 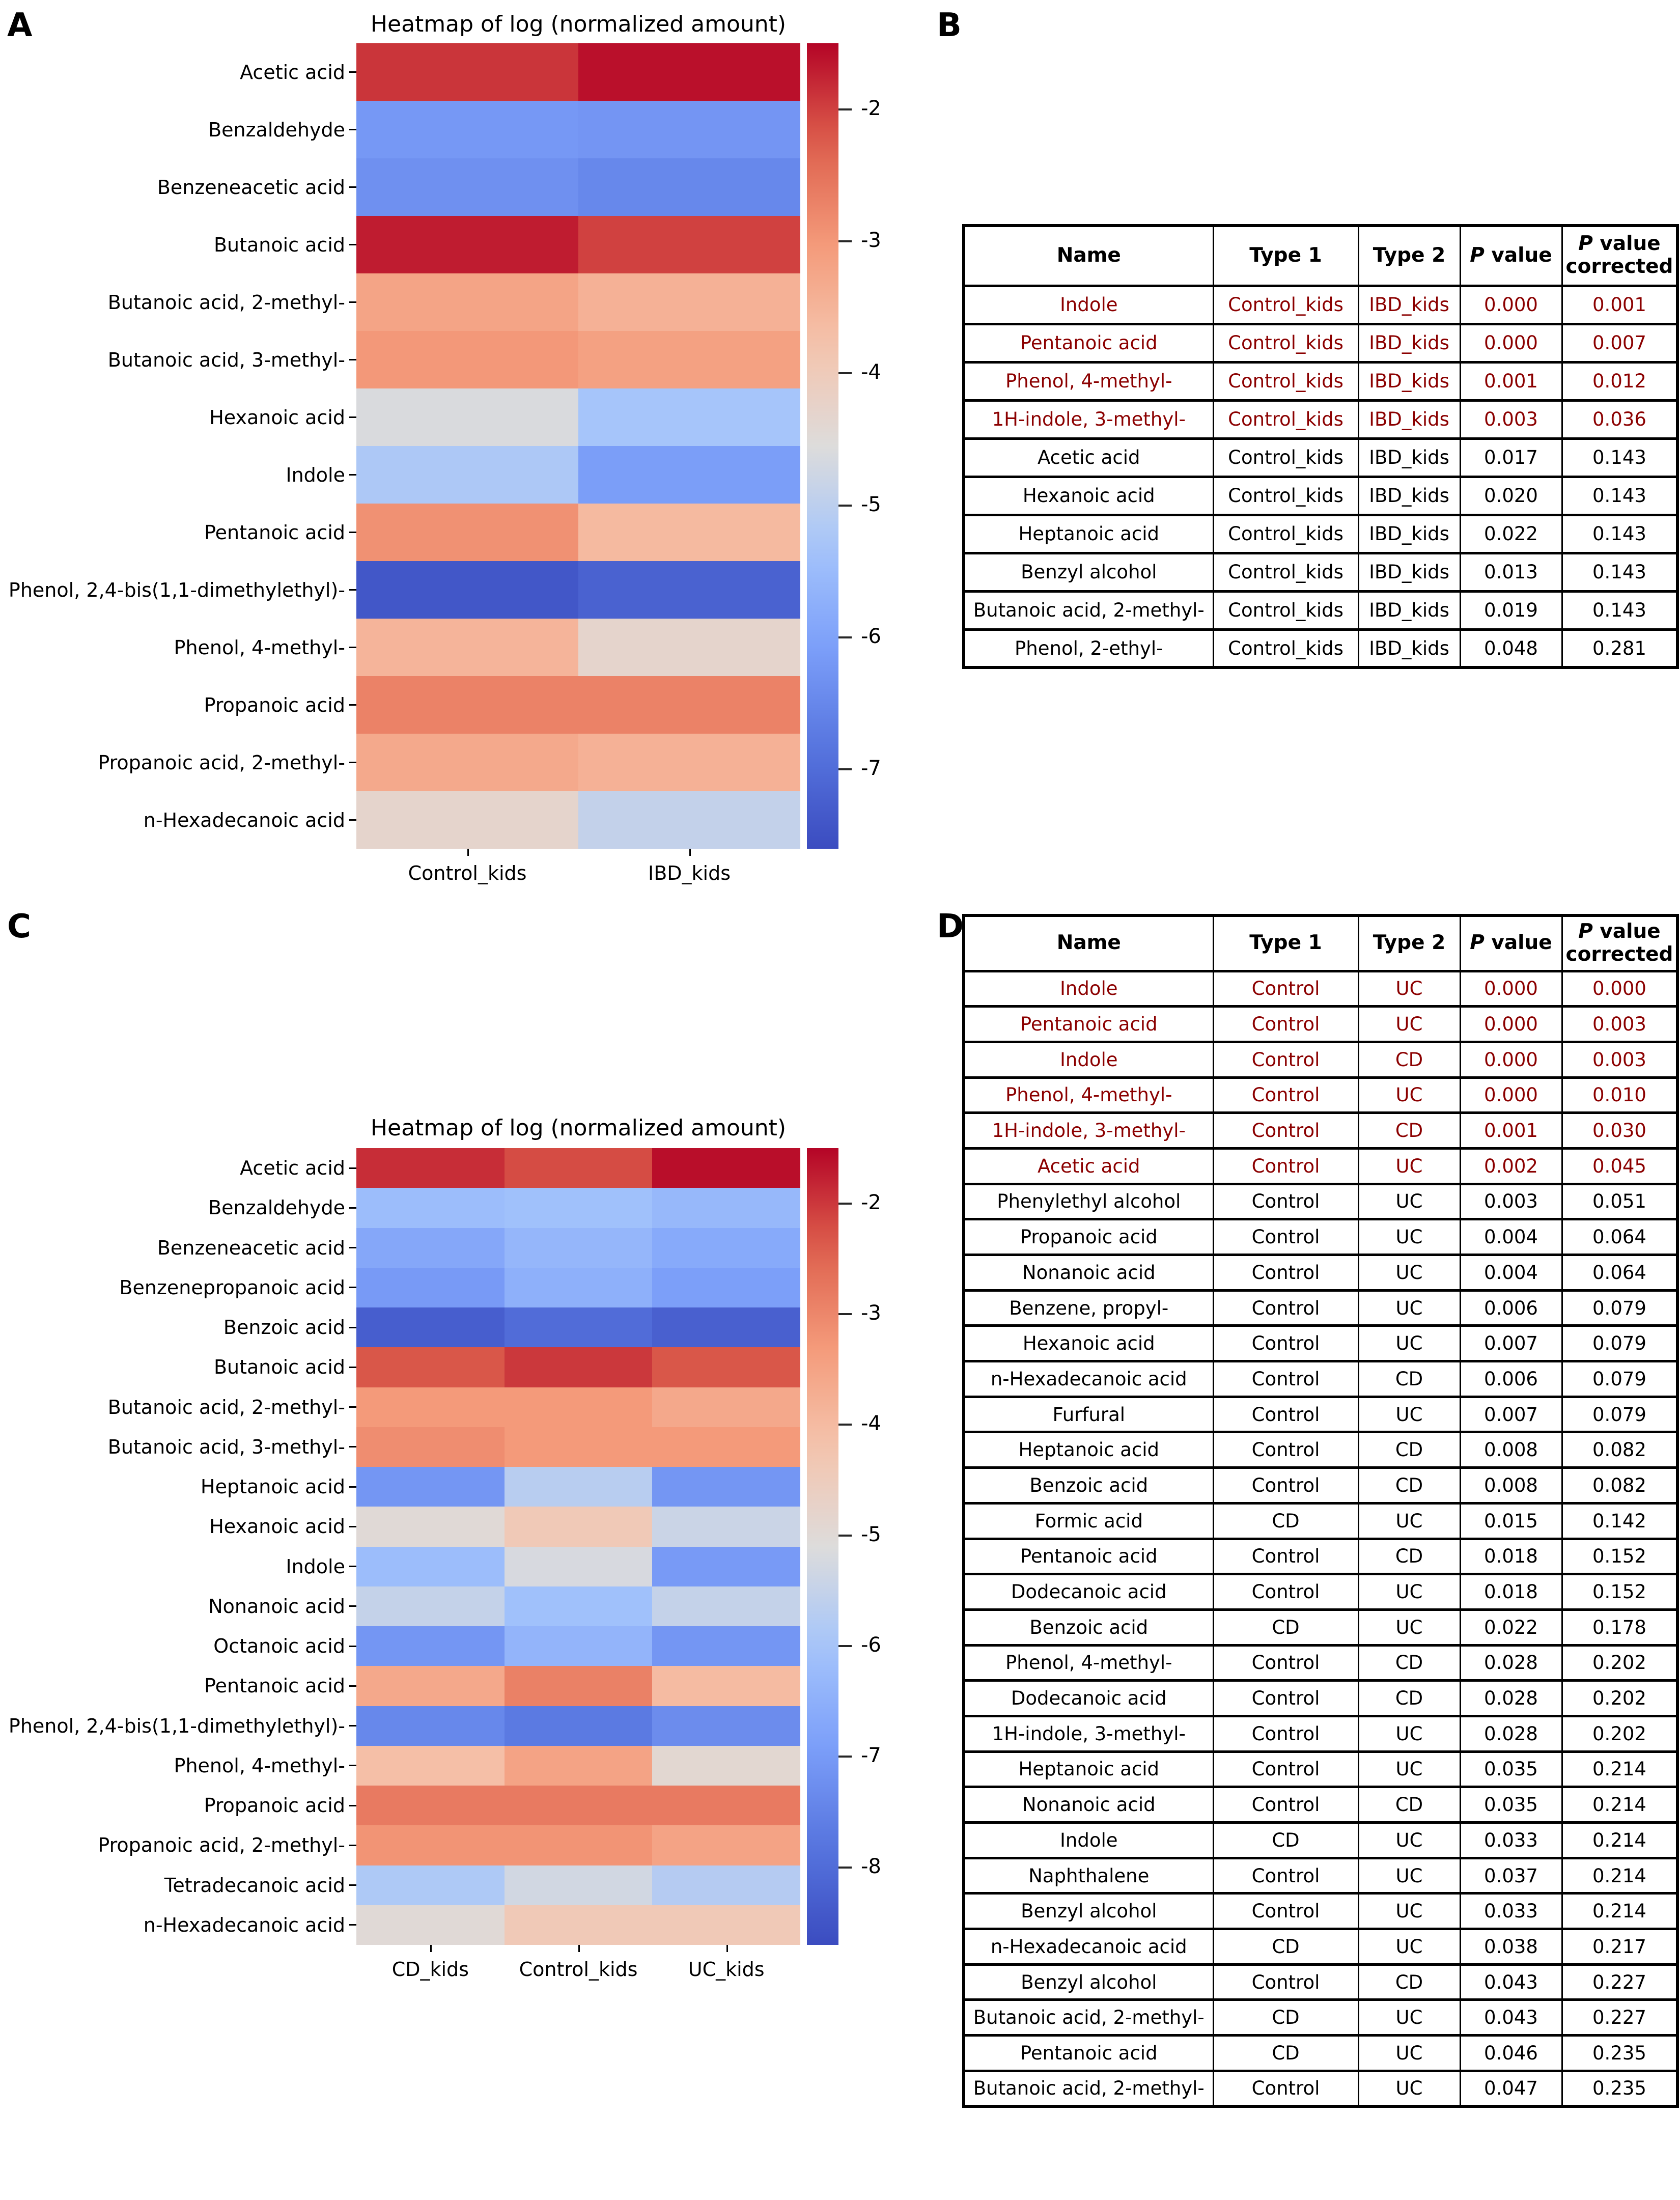 I want to click on table-cell: 0.046, so click(x=1511, y=2053).